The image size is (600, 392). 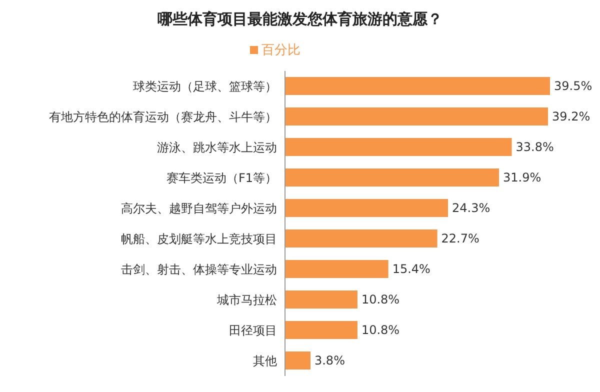 What do you see at coordinates (265, 361) in the screenshot?
I see `y-tick-label: 其他` at bounding box center [265, 361].